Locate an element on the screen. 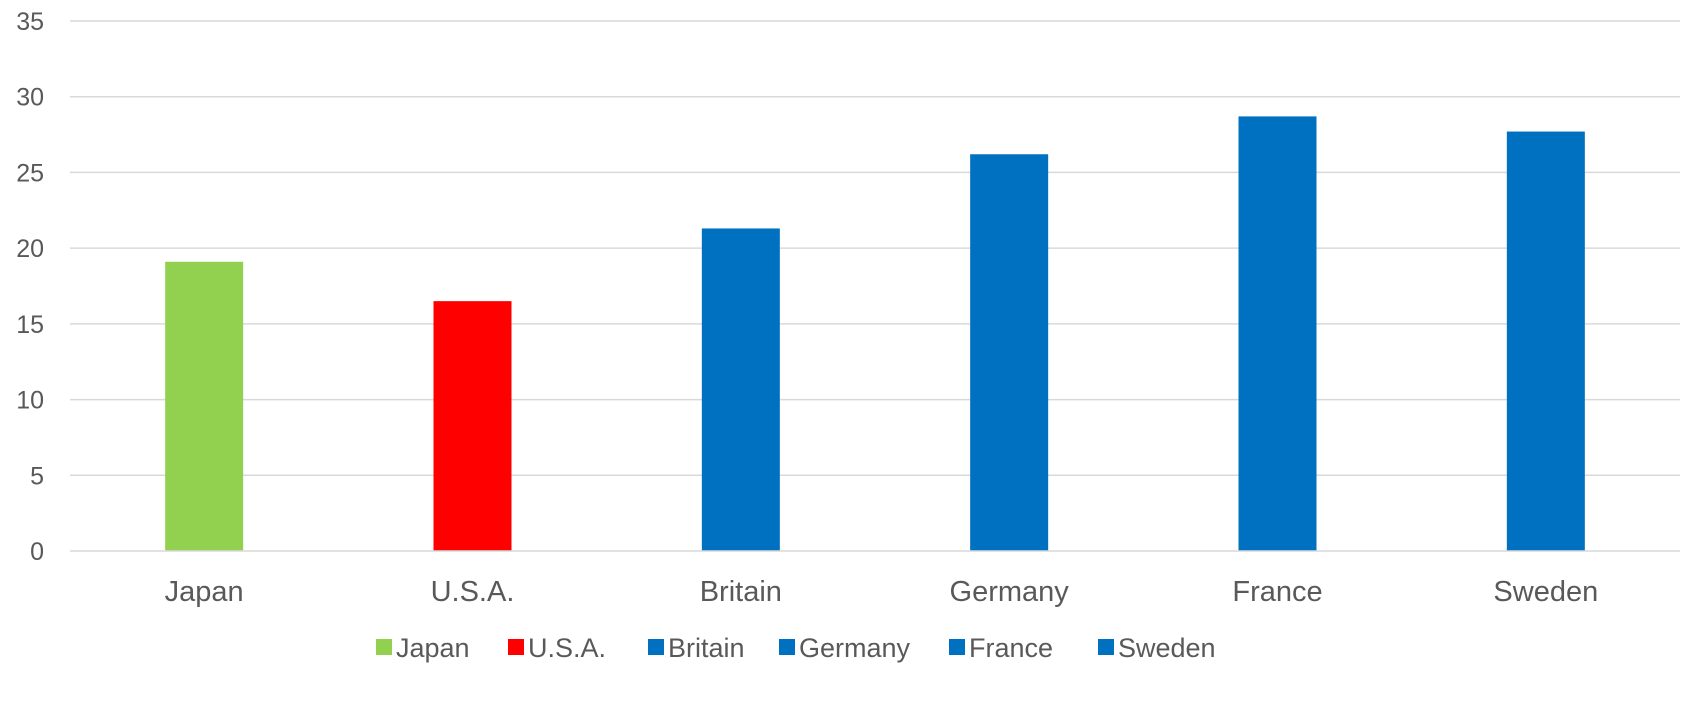  y-tick-label: 5 is located at coordinates (37, 476).